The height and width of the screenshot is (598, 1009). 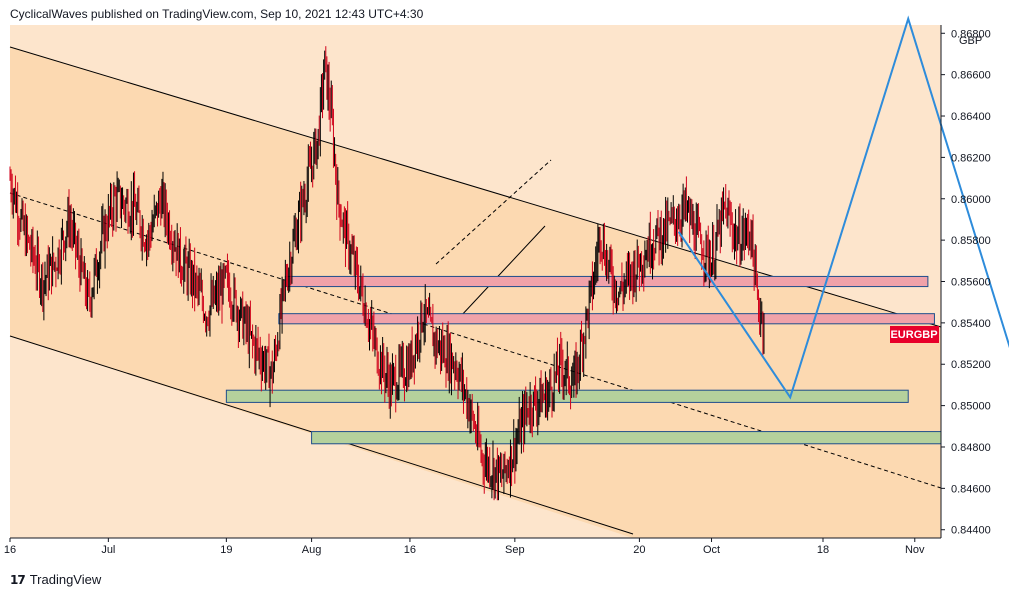 What do you see at coordinates (971, 531) in the screenshot?
I see `y-tick-label: 0.84400` at bounding box center [971, 531].